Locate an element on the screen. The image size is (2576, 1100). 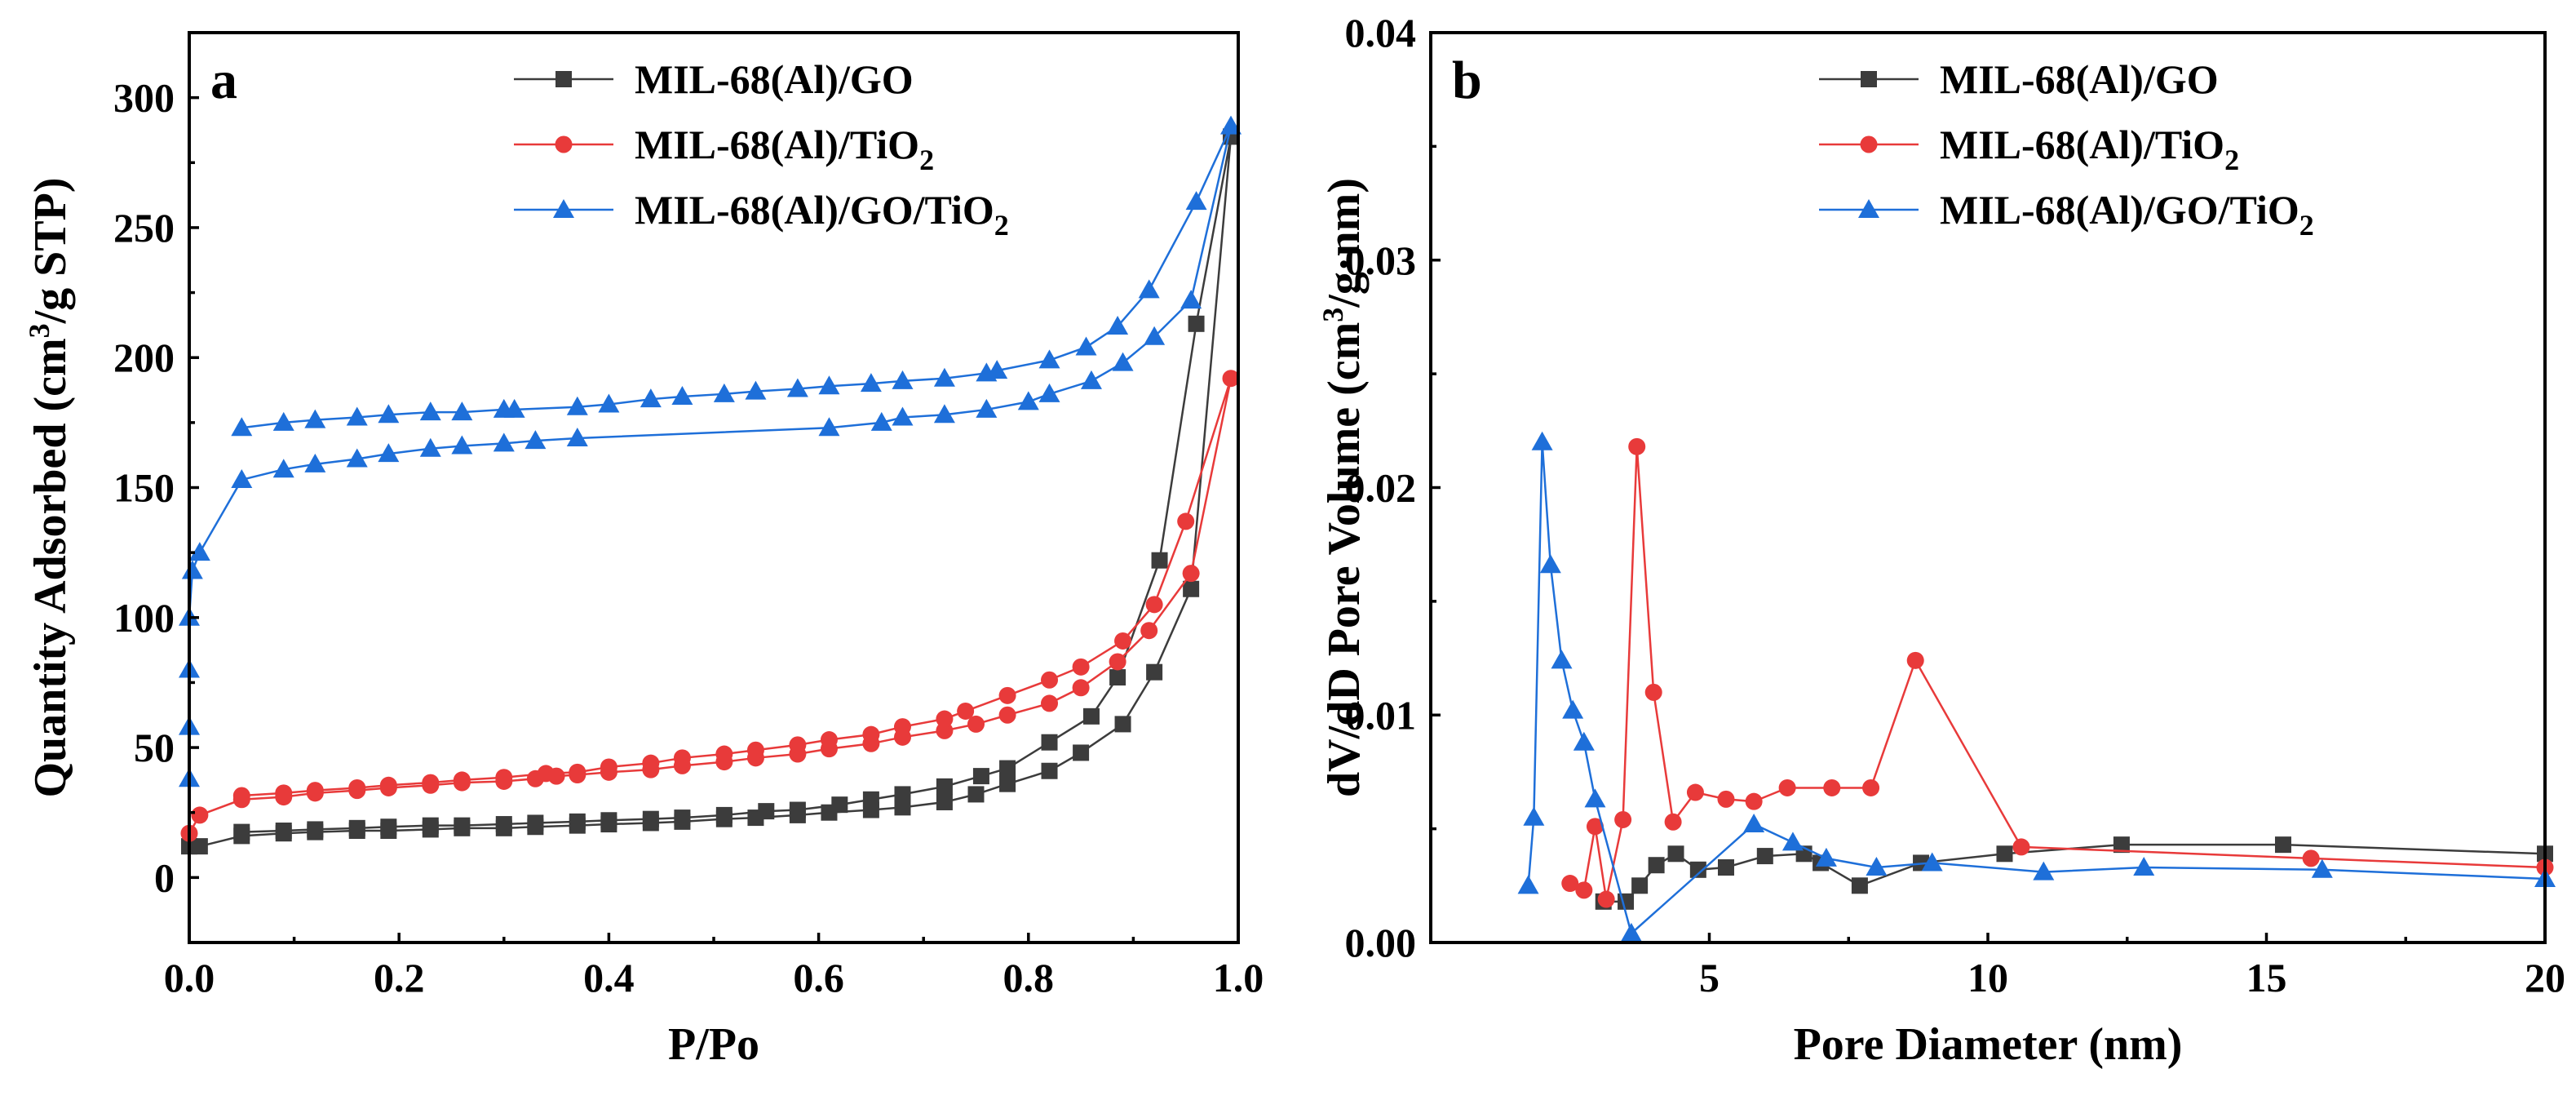
panel-a-y-axis-title: Quantity Adsorbed (cm3/g STP) is located at coordinates (49, 487).